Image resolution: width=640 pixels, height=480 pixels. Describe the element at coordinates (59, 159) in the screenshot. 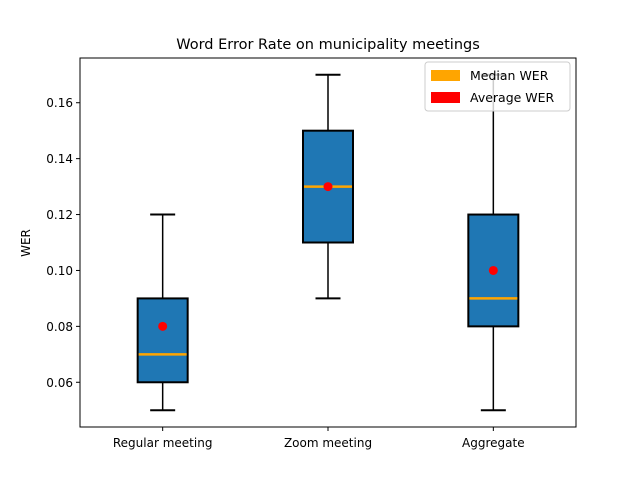

I see `y-tick-label: 0.14` at that location.